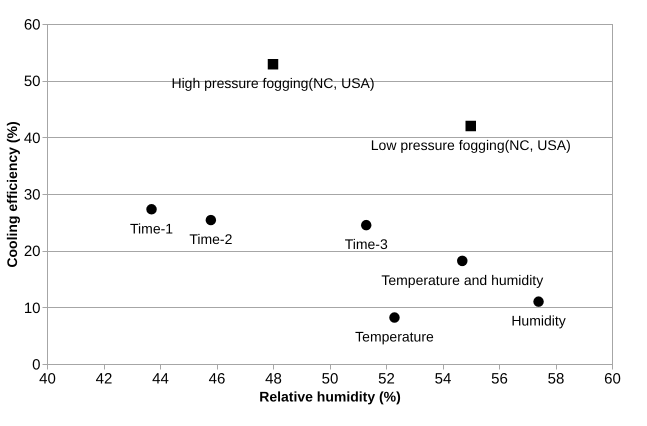  I want to click on y-axis-title: Cooling efficiency (%), so click(12, 194).